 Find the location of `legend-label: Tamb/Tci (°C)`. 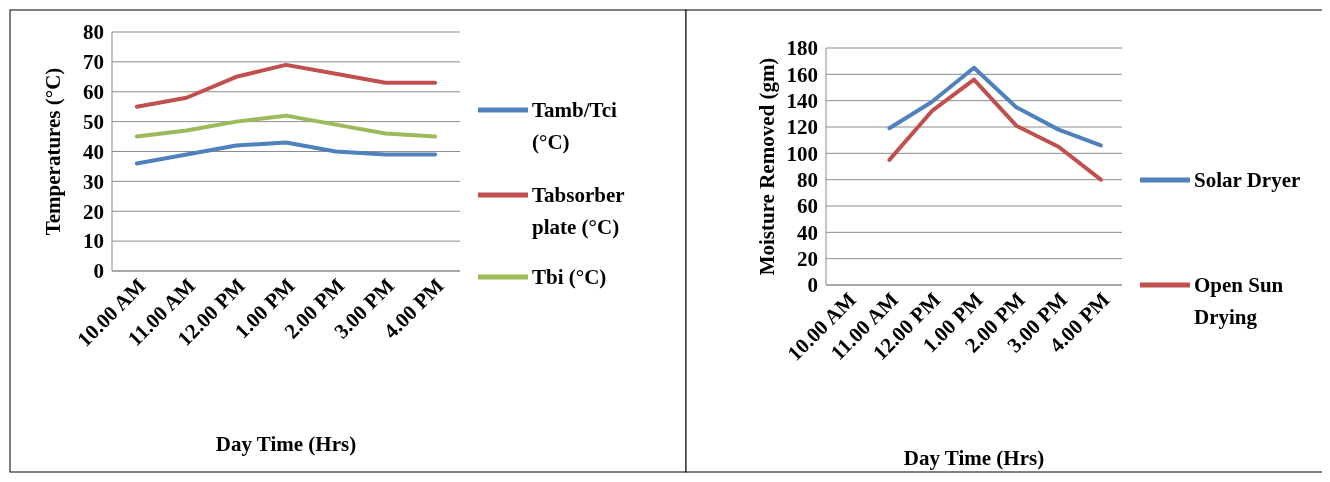

legend-label: Tamb/Tci (°C) is located at coordinates (574, 126).